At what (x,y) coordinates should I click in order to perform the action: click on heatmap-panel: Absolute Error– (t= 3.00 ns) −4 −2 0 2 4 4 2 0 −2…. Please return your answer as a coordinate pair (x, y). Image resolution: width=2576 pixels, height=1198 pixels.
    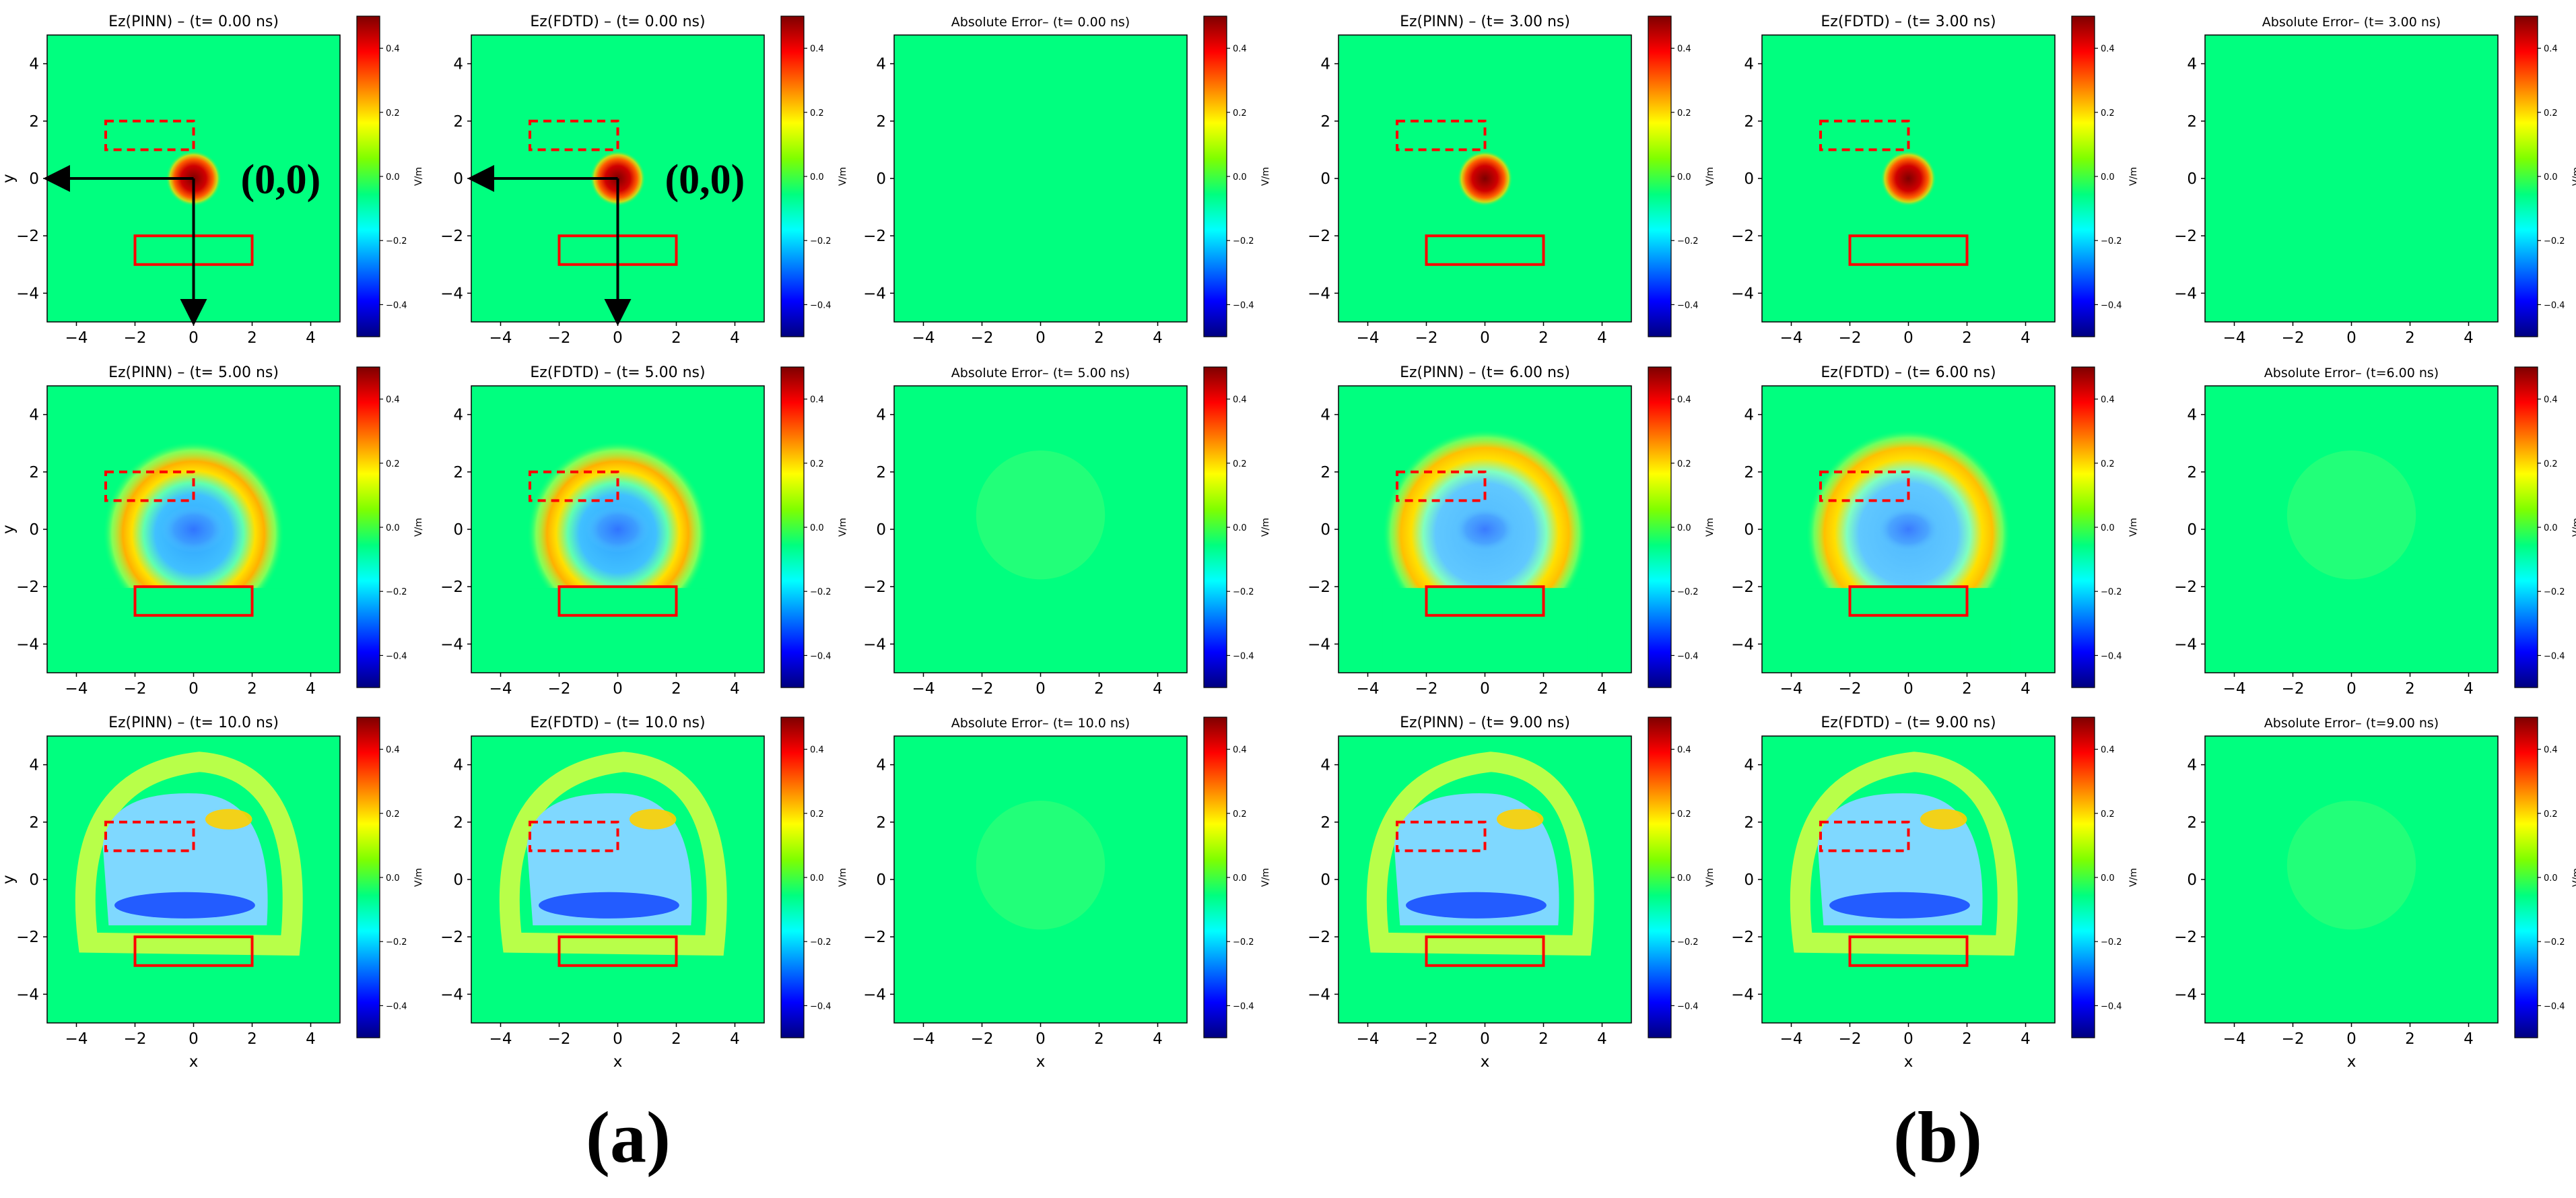
    Looking at the image, I should click on (2375, 181).